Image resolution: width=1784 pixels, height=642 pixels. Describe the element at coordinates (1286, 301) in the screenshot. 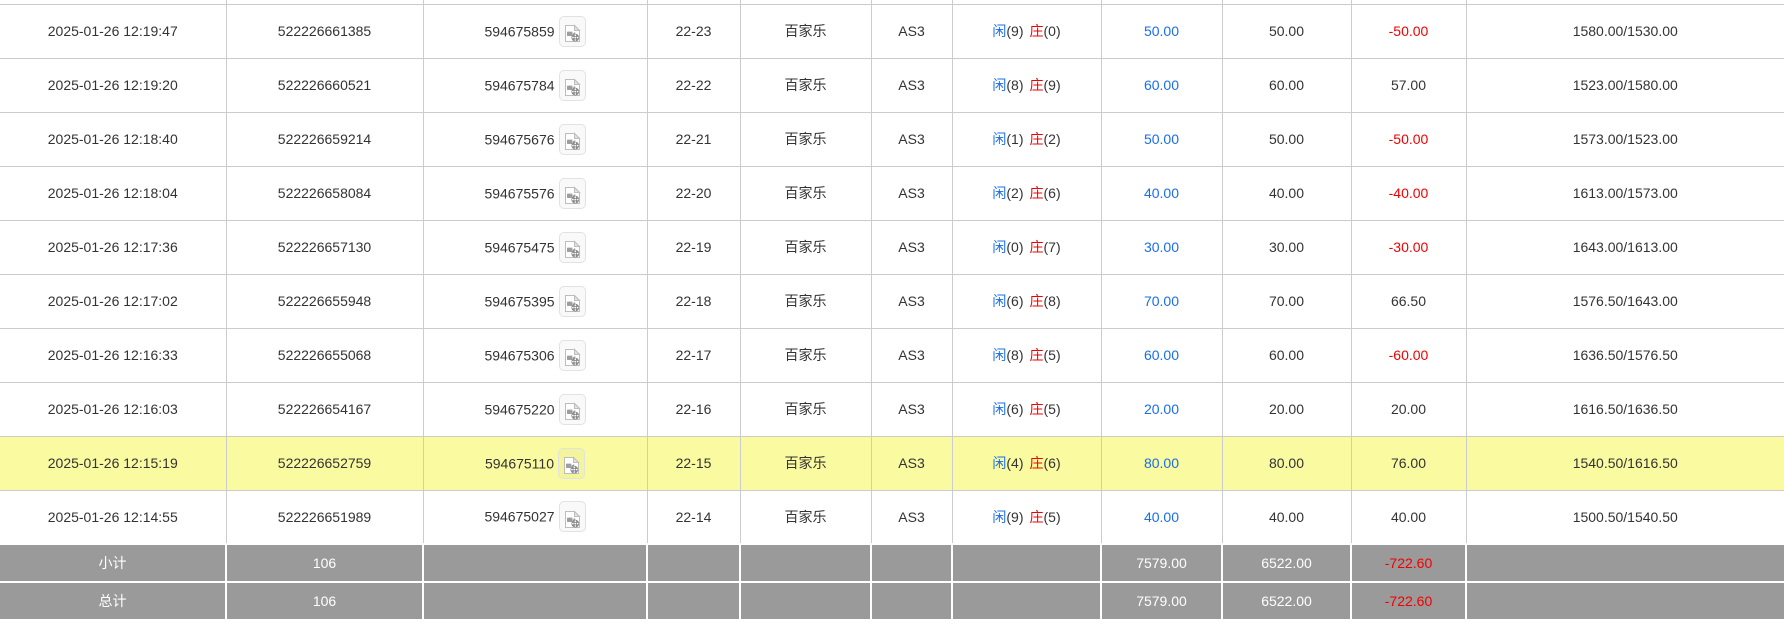

I see `cell-valid-amount: 70.00` at that location.